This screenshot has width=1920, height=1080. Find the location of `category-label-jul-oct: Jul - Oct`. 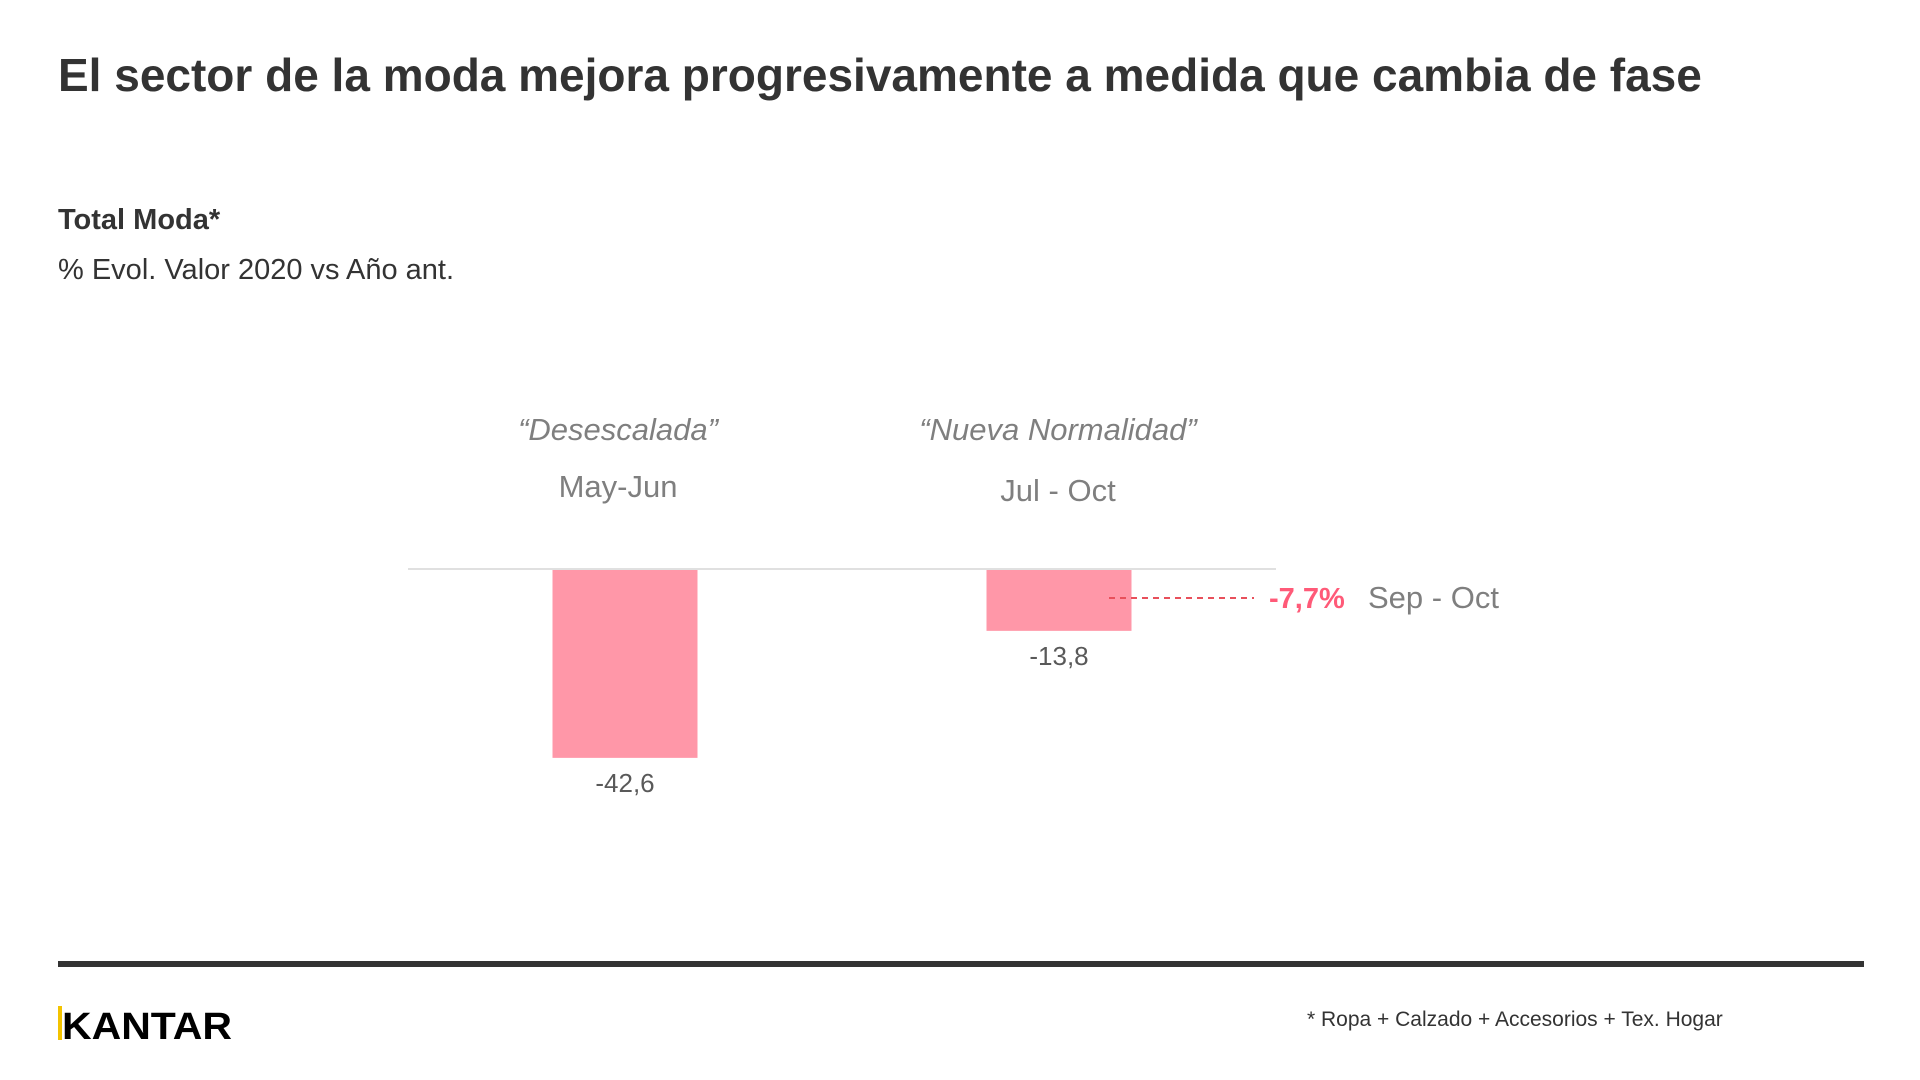

category-label-jul-oct: Jul - Oct is located at coordinates (1058, 490).